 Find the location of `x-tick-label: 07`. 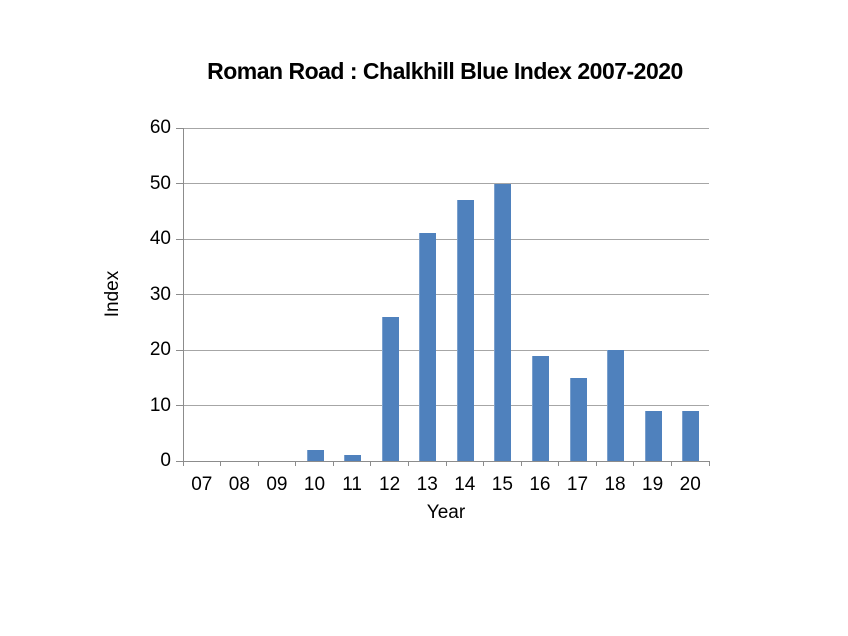

x-tick-label: 07 is located at coordinates (202, 484).